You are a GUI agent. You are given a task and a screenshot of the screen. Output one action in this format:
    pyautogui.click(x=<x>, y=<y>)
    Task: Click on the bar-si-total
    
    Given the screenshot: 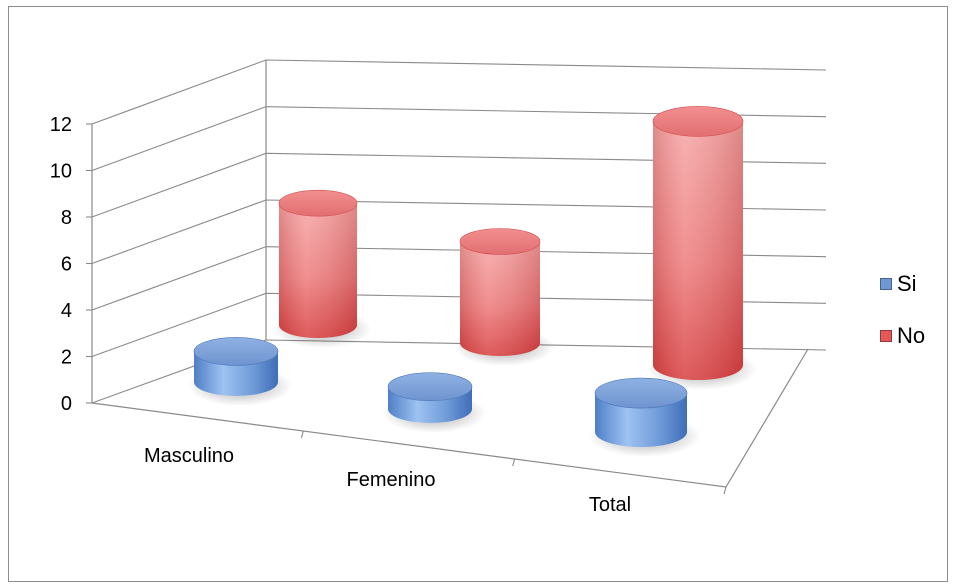 What is the action you would take?
    pyautogui.click(x=641, y=420)
    